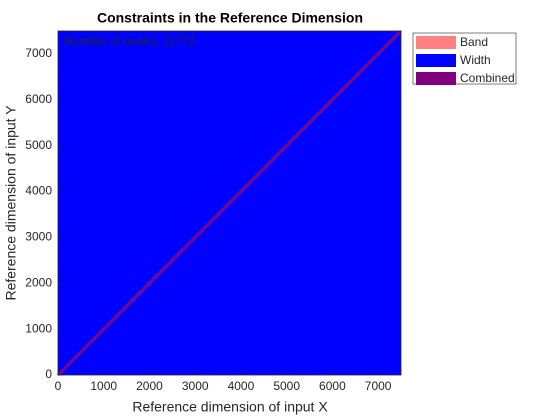 This screenshot has width=560, height=420. Describe the element at coordinates (230, 407) in the screenshot. I see `x-axis-label: Reference dimension of input X` at that location.